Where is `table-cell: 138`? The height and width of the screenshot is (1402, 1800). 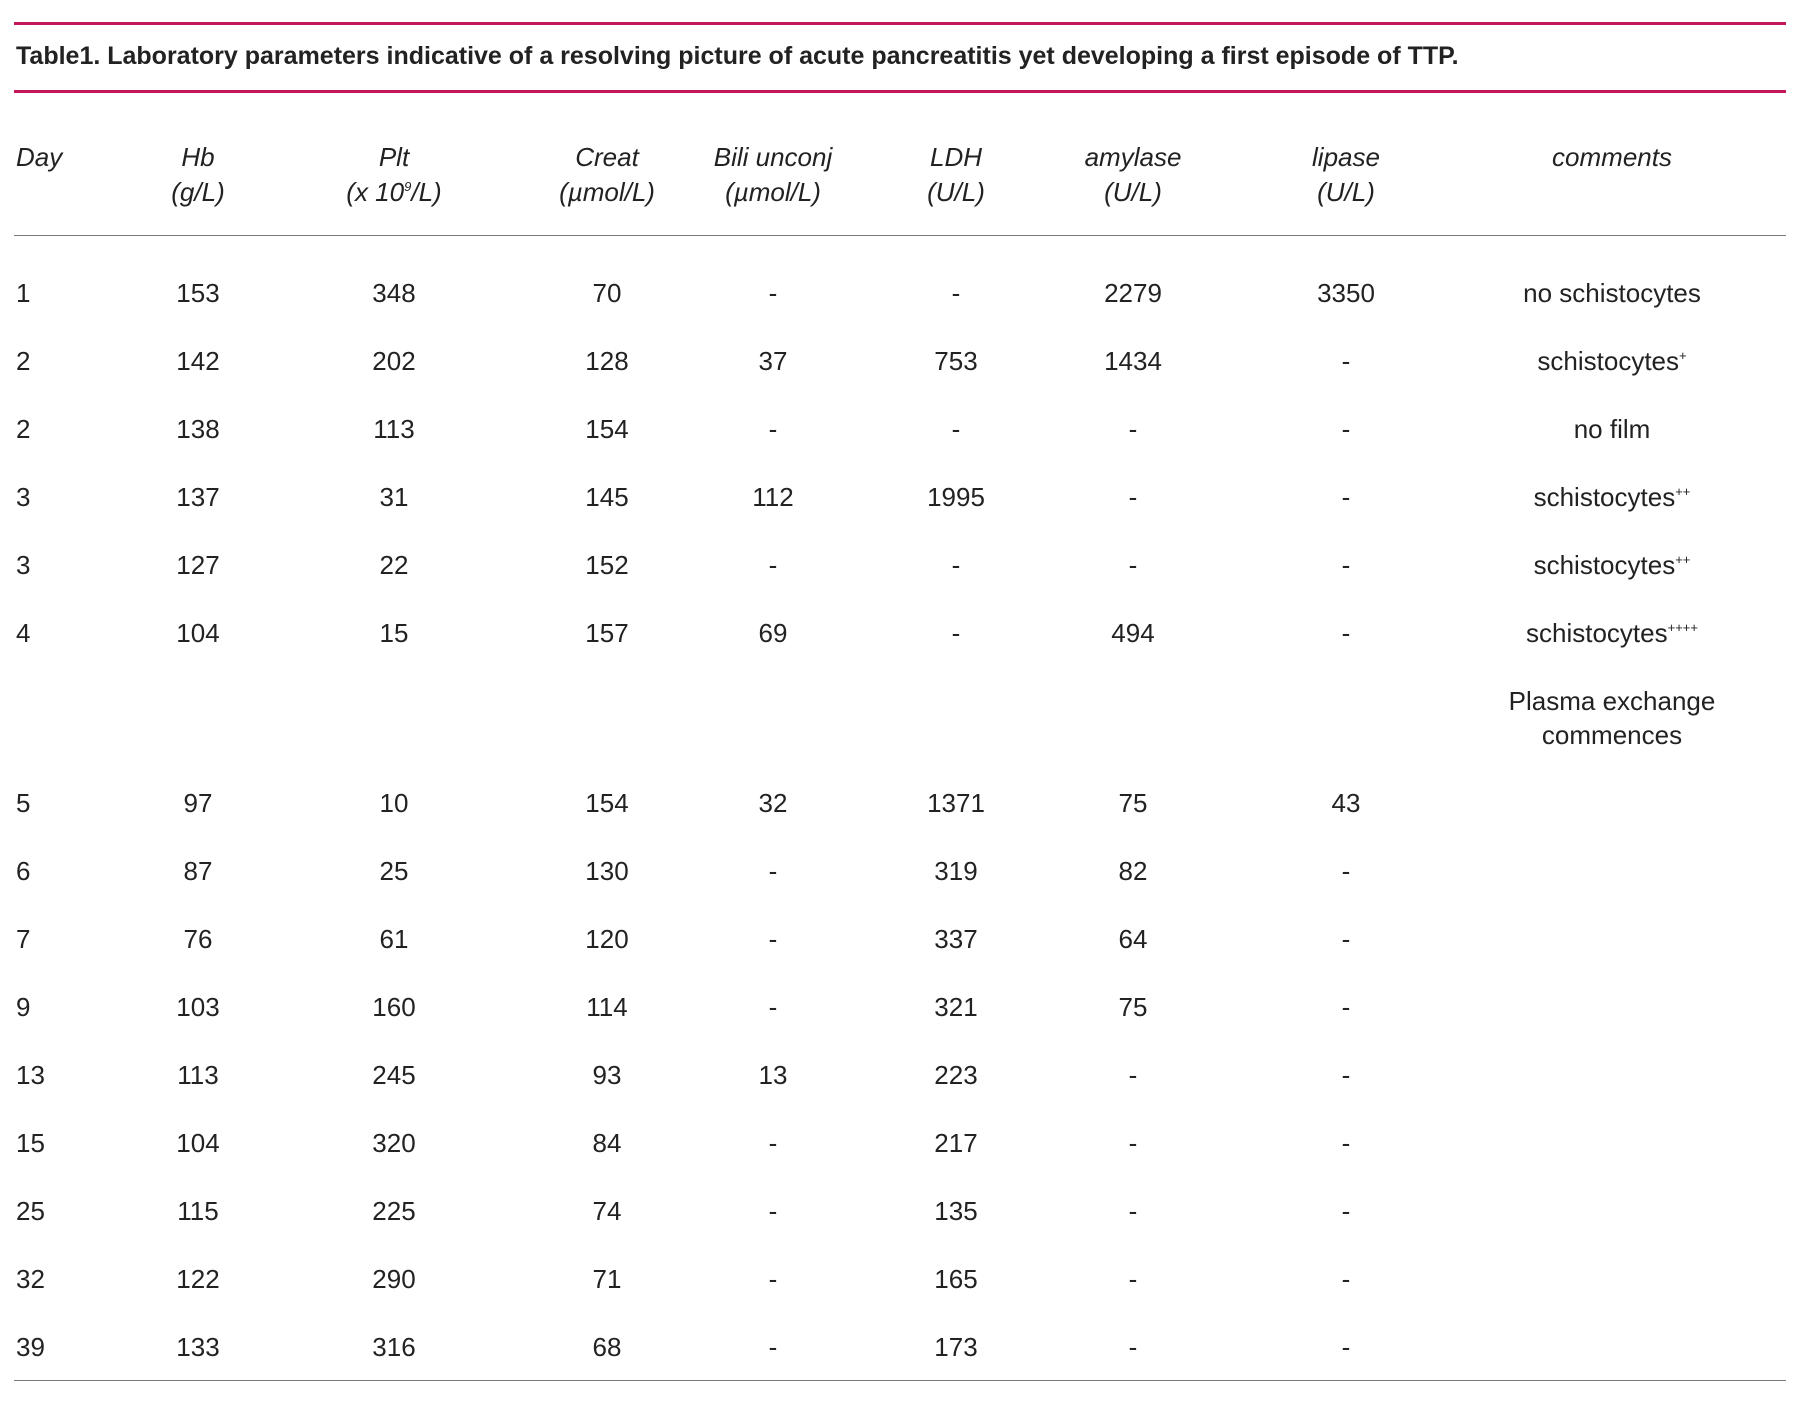 table-cell: 138 is located at coordinates (198, 429).